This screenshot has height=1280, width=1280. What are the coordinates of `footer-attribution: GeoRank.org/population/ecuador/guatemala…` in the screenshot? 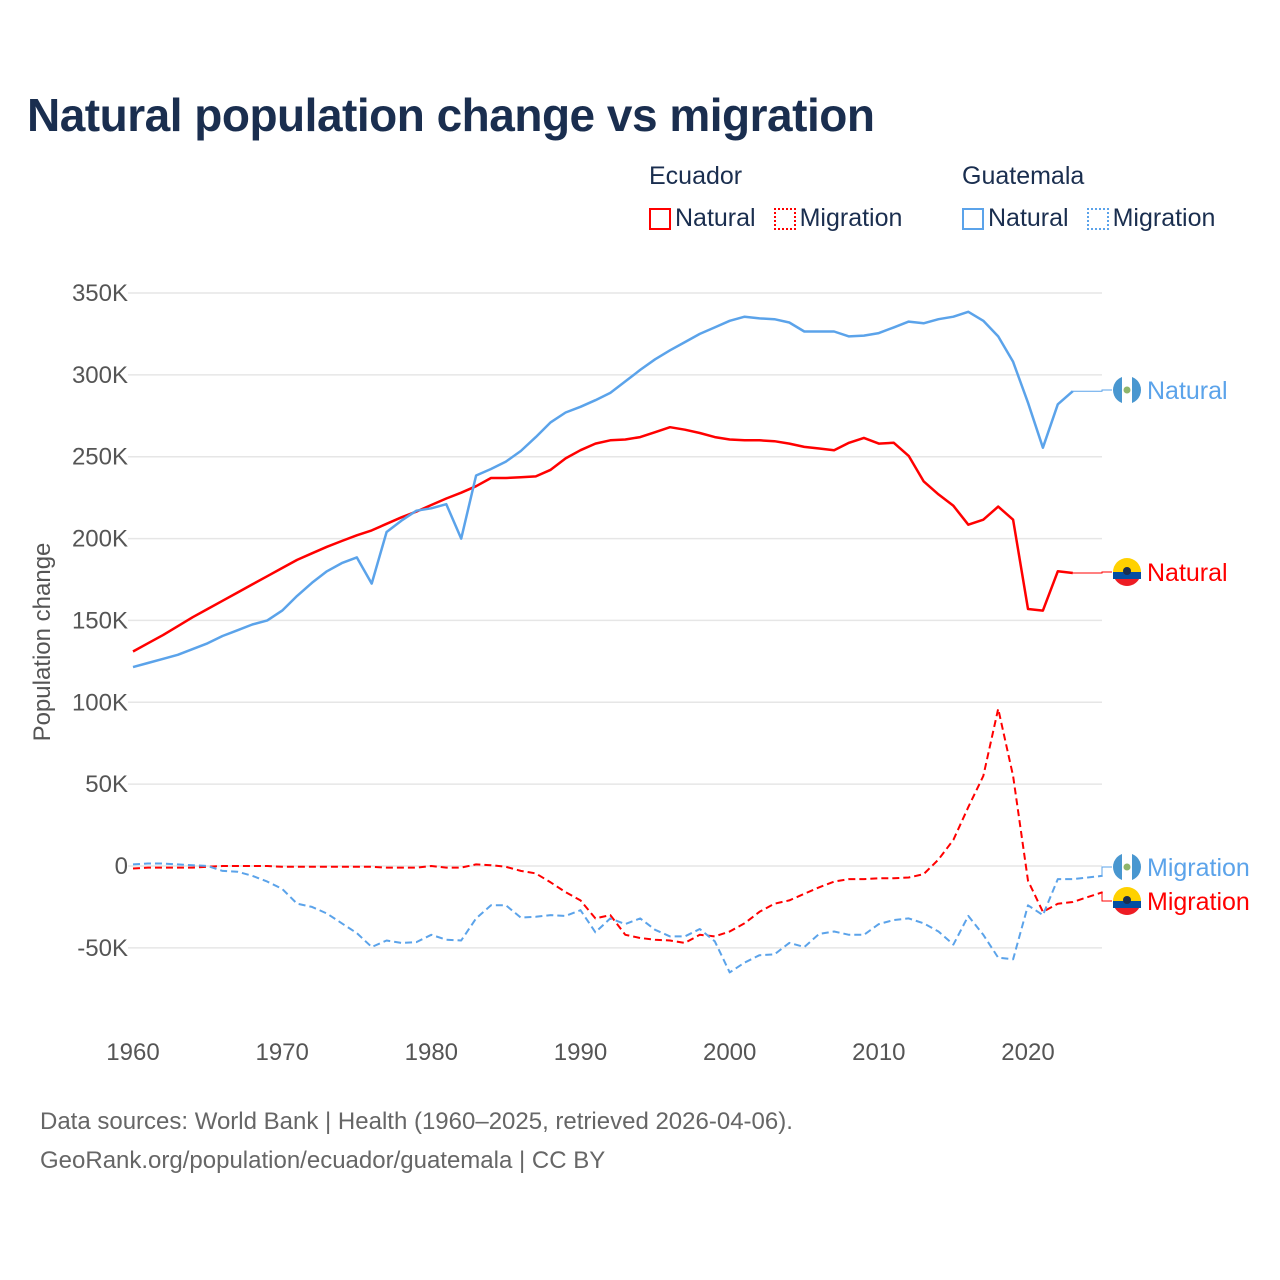 It's located at (323, 1160).